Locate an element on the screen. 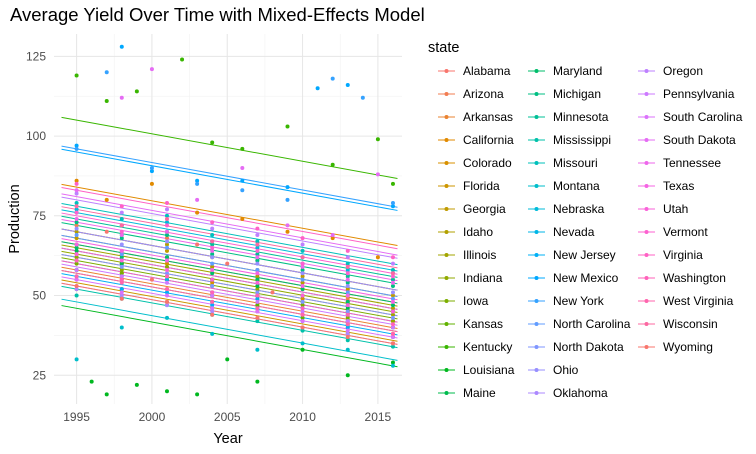 Image resolution: width=756 pixels, height=454 pixels. x-tick-label: 2015 is located at coordinates (378, 417).